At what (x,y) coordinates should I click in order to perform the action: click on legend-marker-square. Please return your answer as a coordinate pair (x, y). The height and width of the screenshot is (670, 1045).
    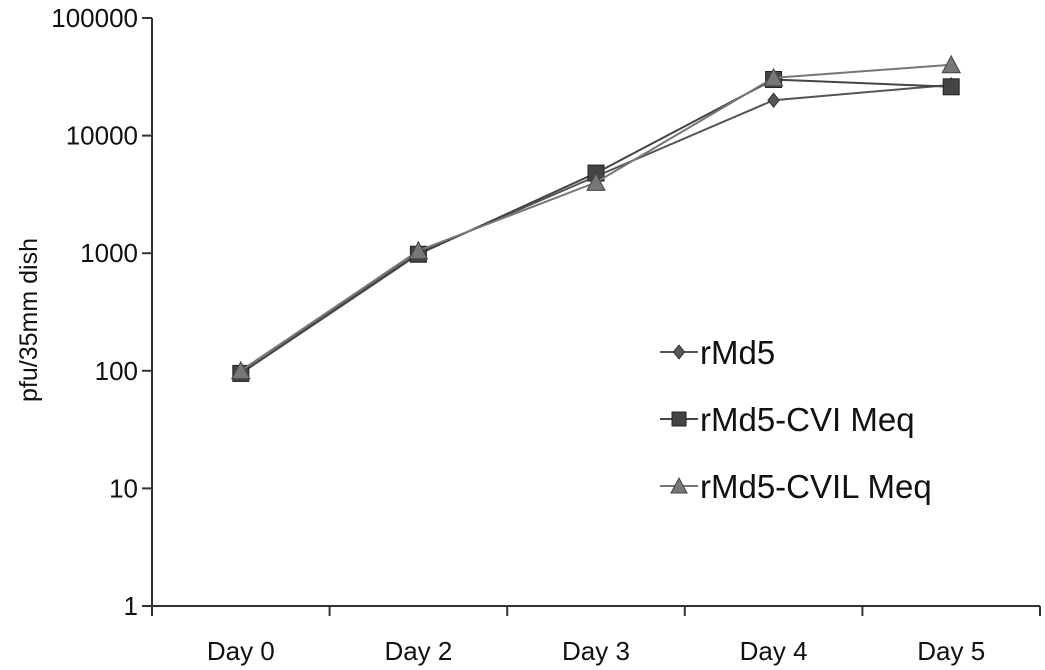
    Looking at the image, I should click on (679, 419).